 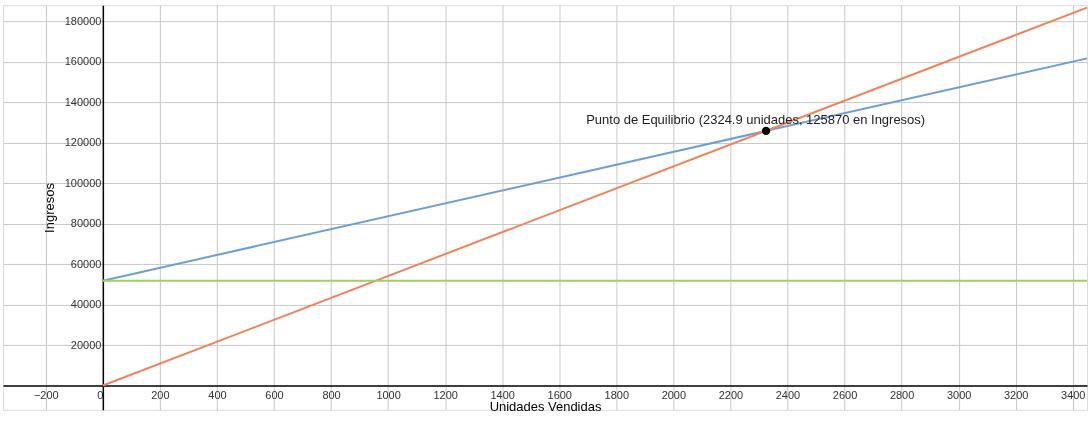 I want to click on x-tick-label: 2400, so click(x=788, y=395).